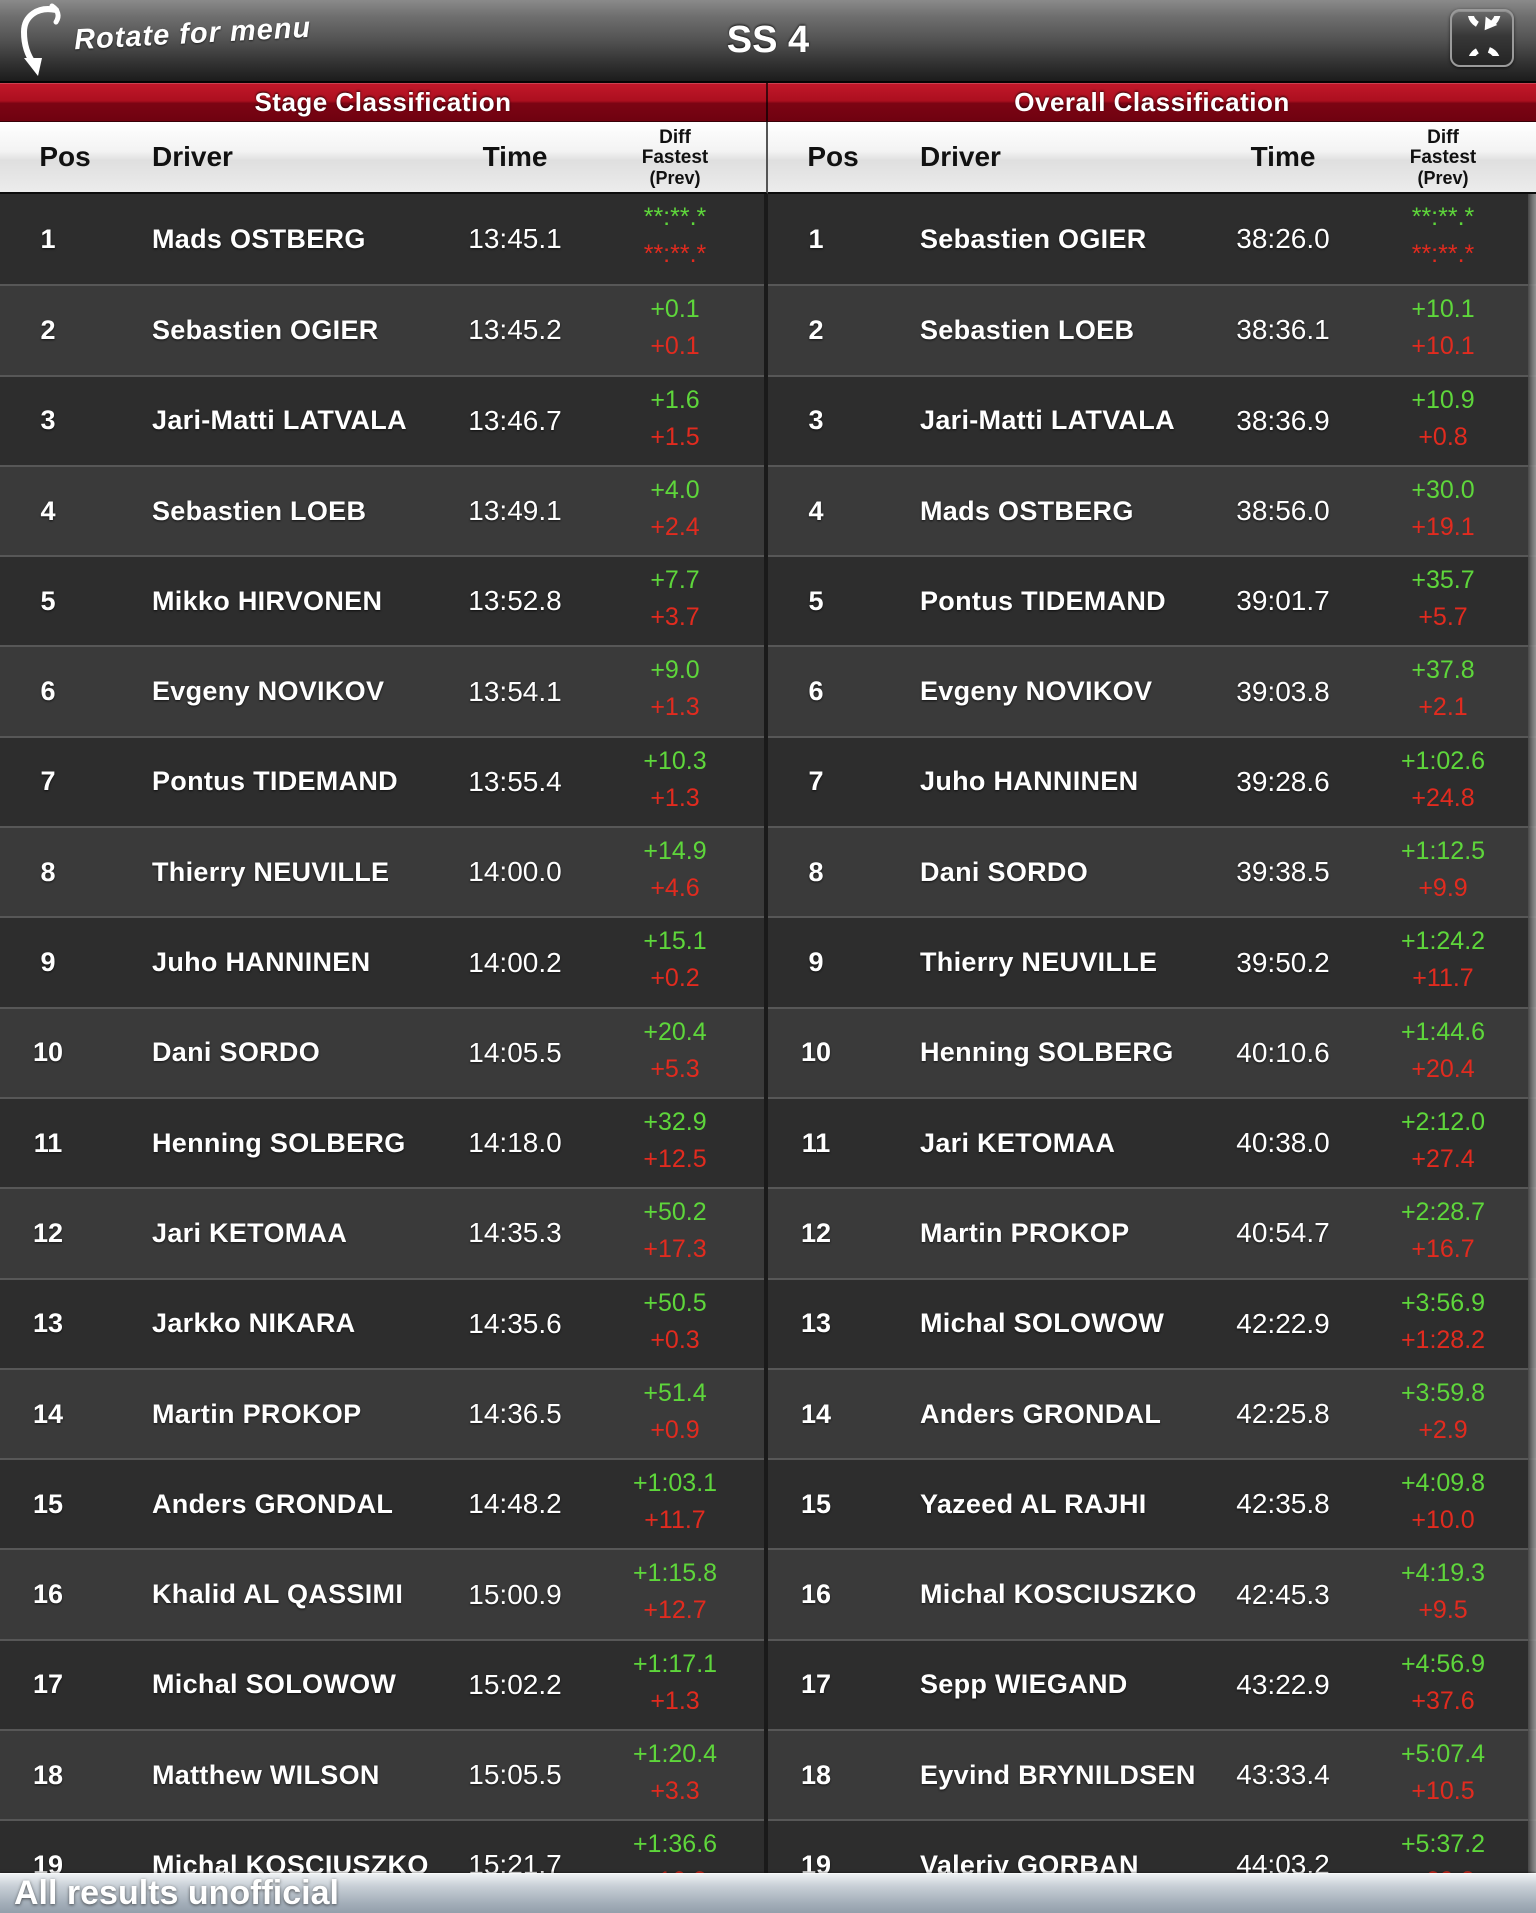 The image size is (1536, 1913). Describe the element at coordinates (1443, 1339) in the screenshot. I see `diff-prev-value: +1:28.2` at that location.